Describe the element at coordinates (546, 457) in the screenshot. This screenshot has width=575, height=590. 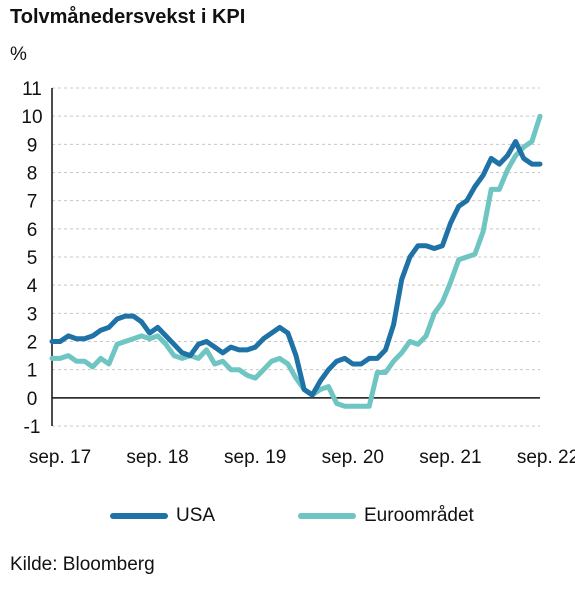
I see `x-tick-label: sep. 22` at that location.